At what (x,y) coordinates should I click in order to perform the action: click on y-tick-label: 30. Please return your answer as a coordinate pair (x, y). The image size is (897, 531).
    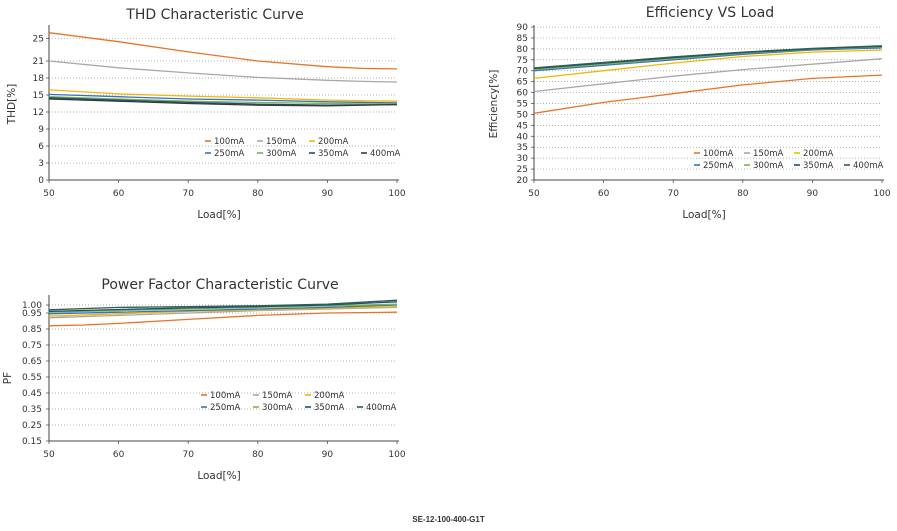
    Looking at the image, I should click on (523, 159).